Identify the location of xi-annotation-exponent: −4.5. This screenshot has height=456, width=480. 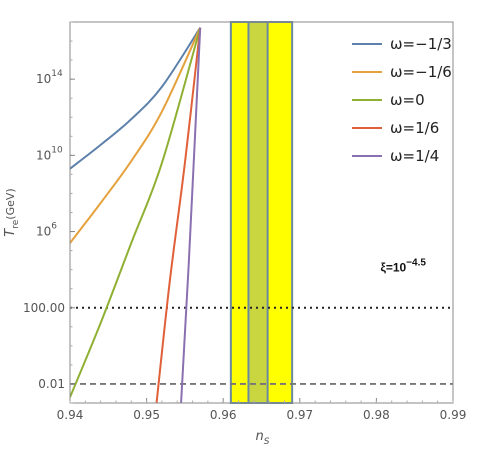
(416, 263).